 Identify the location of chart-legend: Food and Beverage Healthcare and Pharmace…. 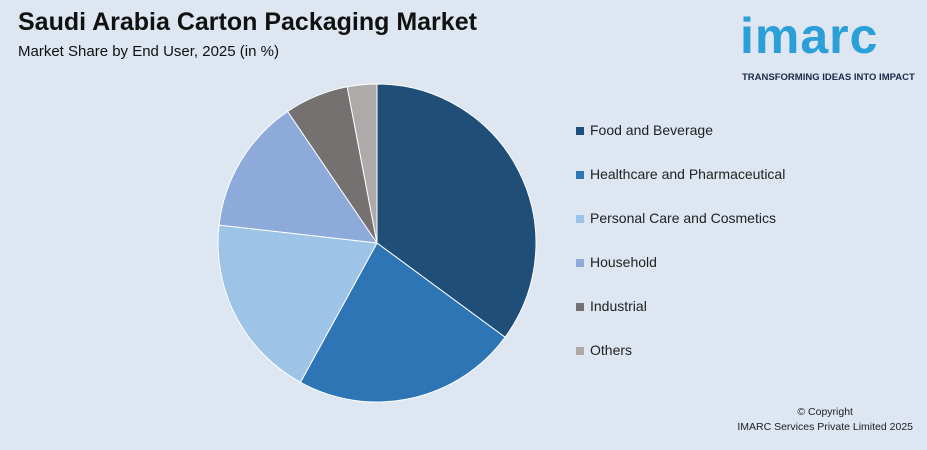
(680, 254).